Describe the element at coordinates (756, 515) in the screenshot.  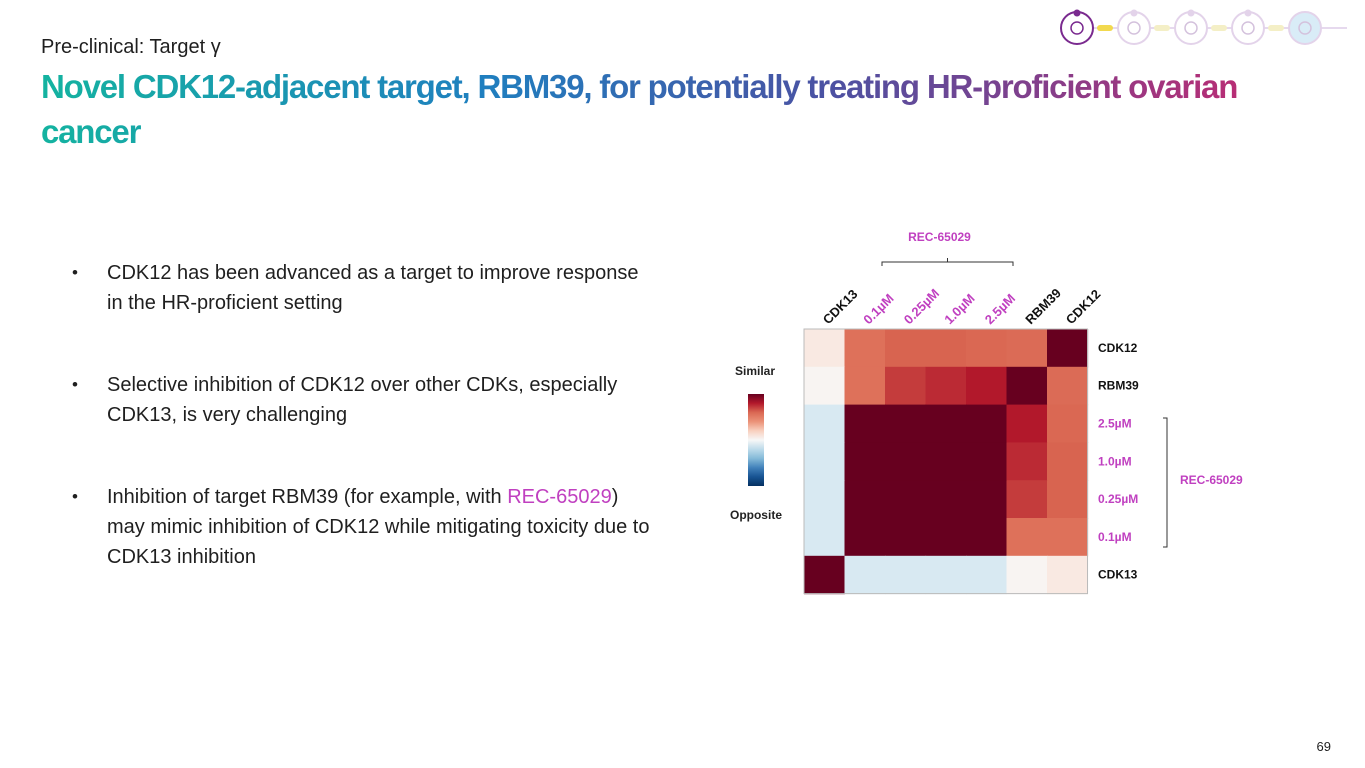
I see `colorbar-bottom-label: Opposite` at that location.